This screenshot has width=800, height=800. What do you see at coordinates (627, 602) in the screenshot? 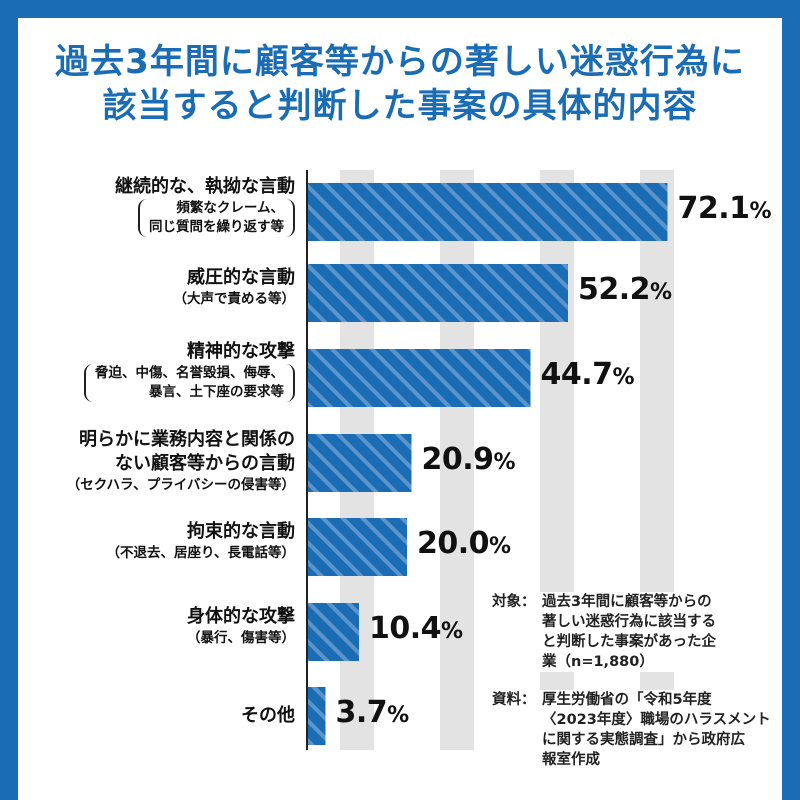
I see `note-target-line: 過去3年間に顧客等からの` at bounding box center [627, 602].